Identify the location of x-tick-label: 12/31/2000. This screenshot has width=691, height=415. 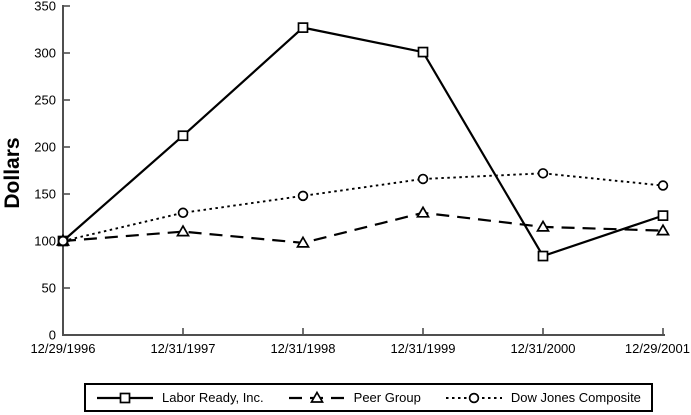
(542, 348).